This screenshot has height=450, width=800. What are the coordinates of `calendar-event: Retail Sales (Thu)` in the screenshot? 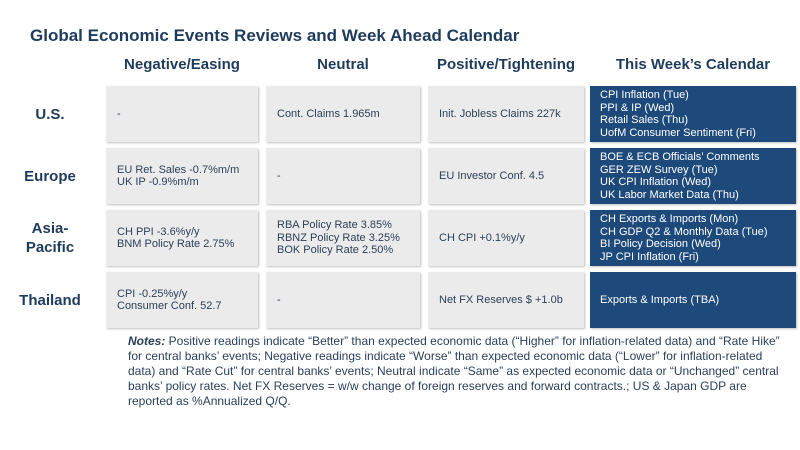 It's located at (644, 120).